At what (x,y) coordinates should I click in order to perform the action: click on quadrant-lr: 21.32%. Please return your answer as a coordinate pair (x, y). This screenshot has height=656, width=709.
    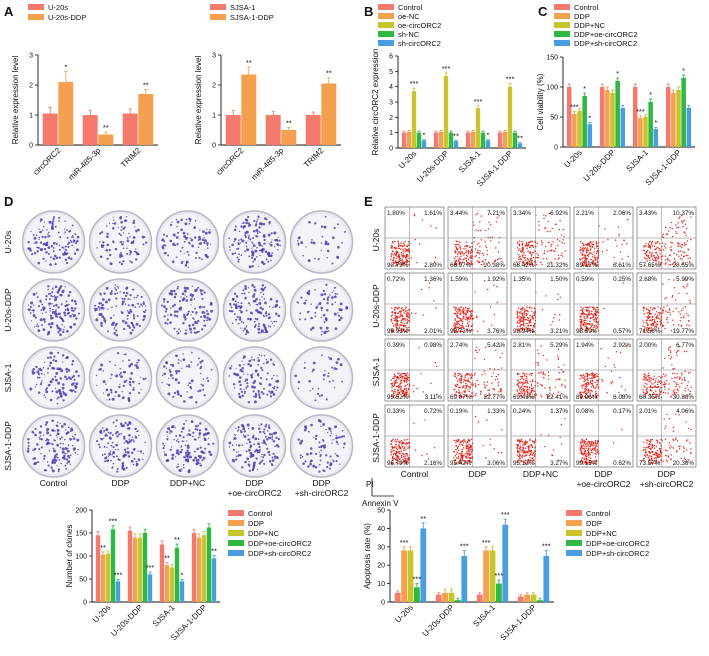
    Looking at the image, I should click on (558, 265).